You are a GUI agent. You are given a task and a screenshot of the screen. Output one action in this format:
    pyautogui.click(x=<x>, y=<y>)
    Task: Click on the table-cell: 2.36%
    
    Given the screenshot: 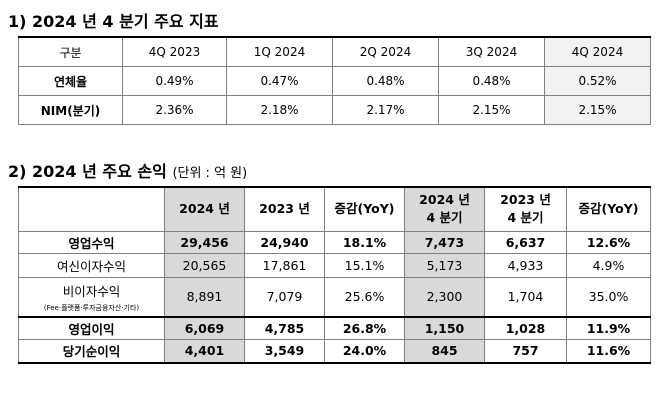 What is the action you would take?
    pyautogui.click(x=174, y=110)
    